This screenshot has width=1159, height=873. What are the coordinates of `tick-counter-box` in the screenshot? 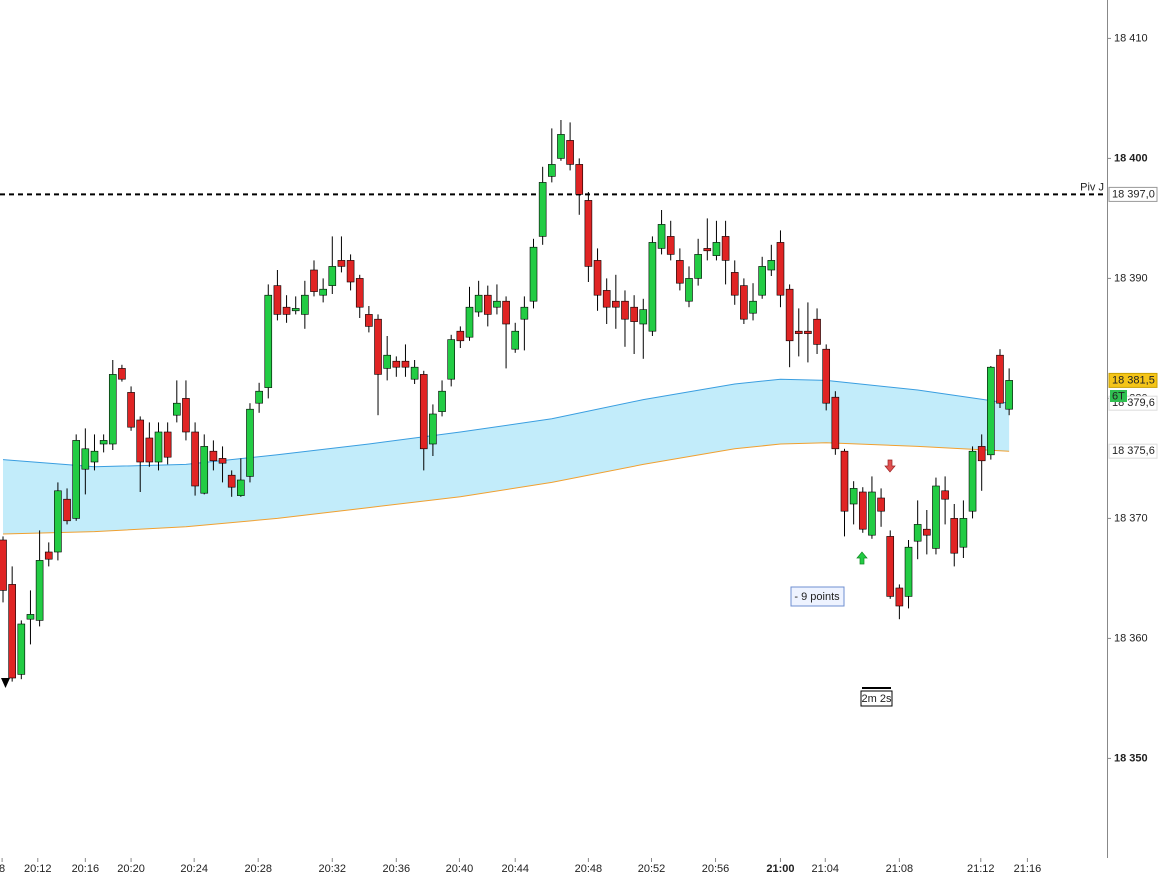 It's located at (1118, 396).